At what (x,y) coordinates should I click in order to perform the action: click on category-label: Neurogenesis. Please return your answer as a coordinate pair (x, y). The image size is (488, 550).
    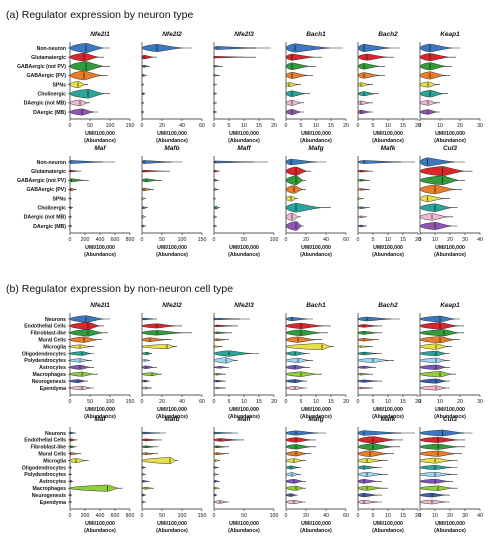
    Looking at the image, I should click on (49, 496).